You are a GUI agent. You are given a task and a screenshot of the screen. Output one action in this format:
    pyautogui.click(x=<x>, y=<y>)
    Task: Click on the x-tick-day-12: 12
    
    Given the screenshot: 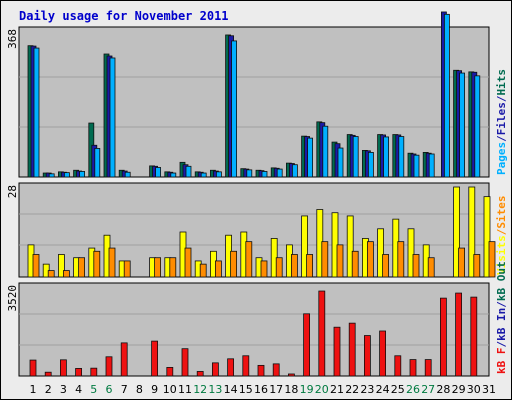 What is the action you would take?
    pyautogui.click(x=200, y=389)
    